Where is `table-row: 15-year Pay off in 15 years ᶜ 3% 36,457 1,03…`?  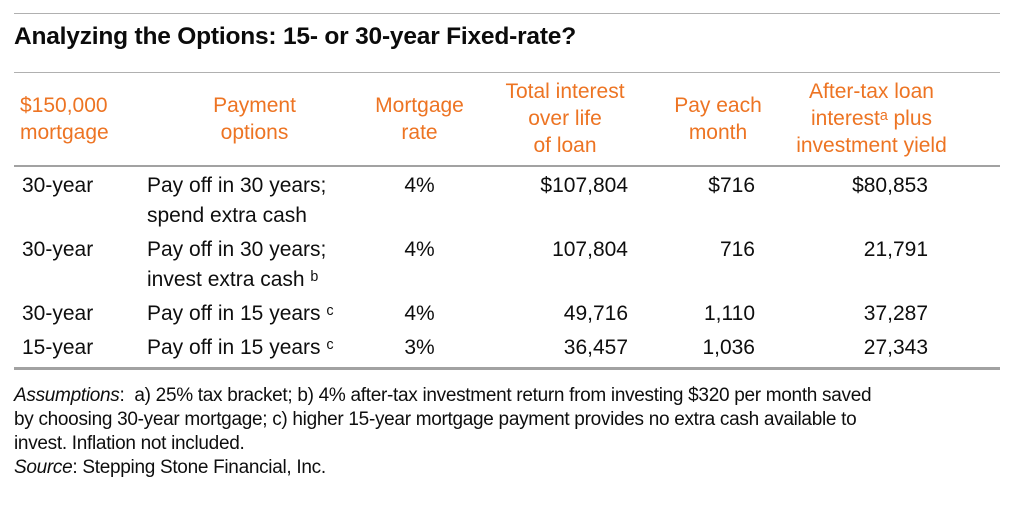 table-row: 15-year Pay off in 15 years ᶜ 3% 36,457 1,03… is located at coordinates (507, 349).